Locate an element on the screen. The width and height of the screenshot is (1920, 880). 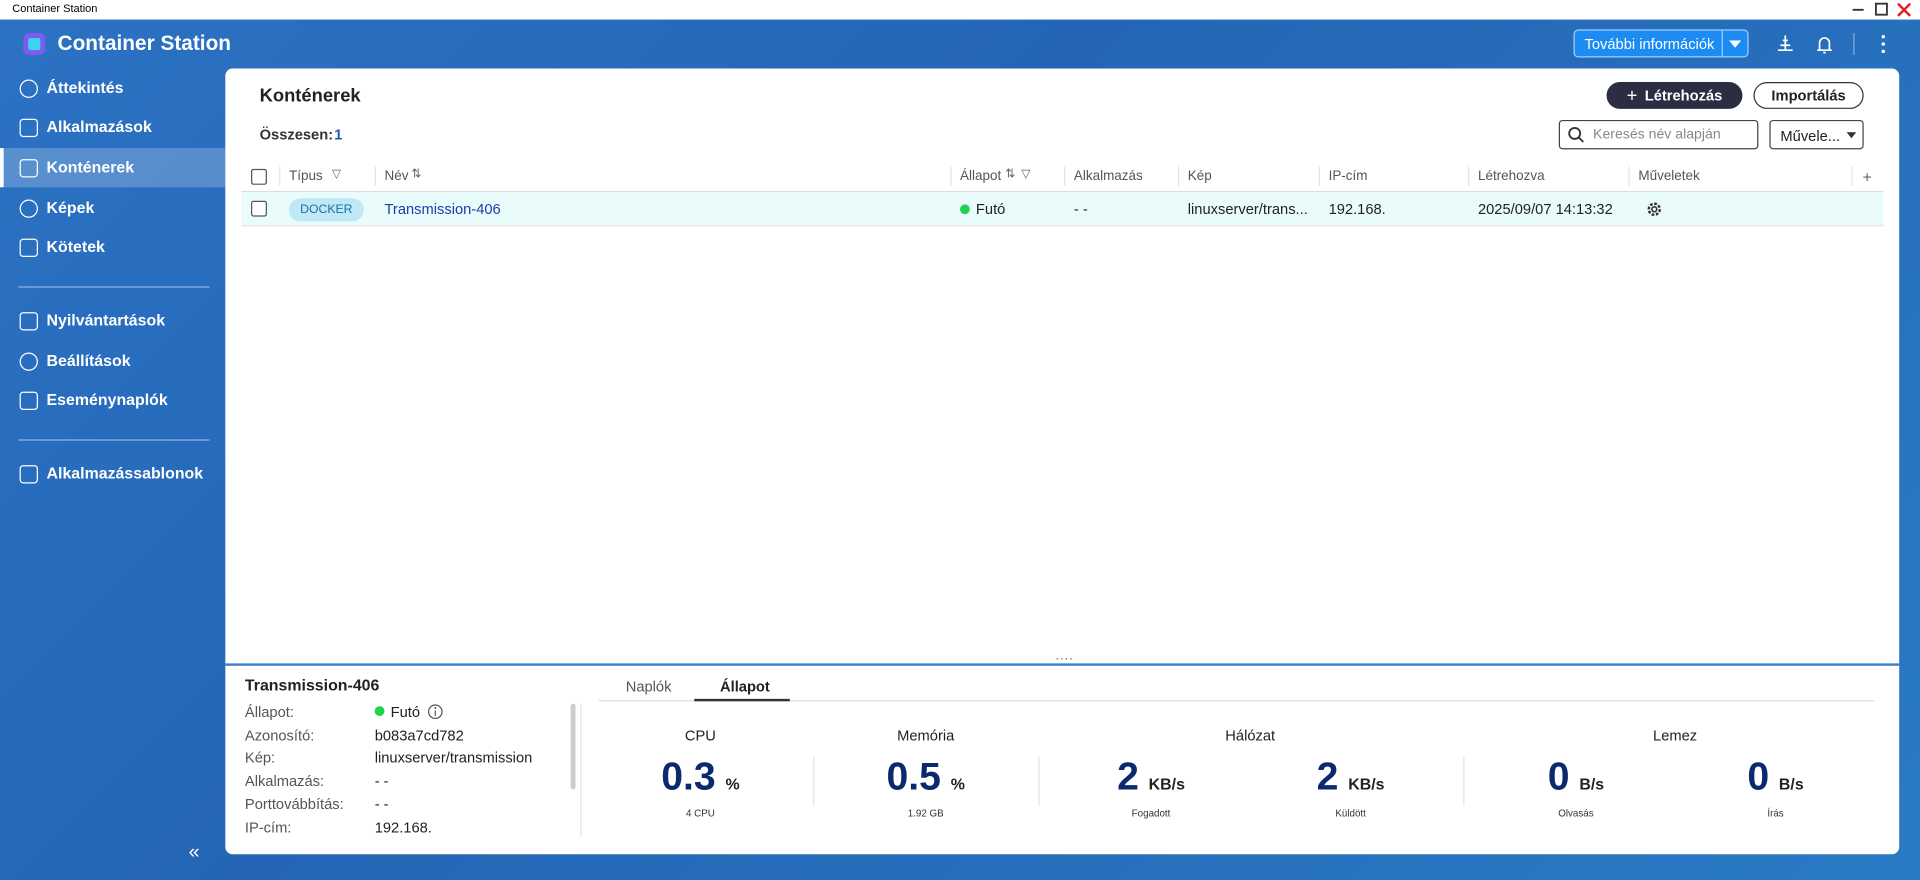
page-title: Konténerek is located at coordinates (310, 96).